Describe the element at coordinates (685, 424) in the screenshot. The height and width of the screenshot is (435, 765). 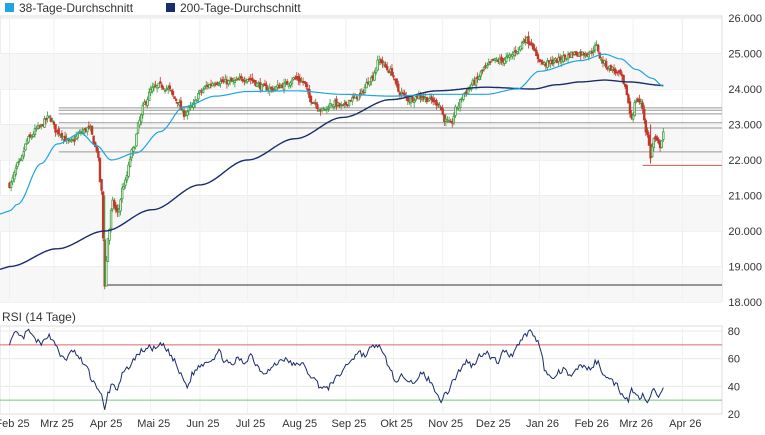
I see `x-tick-label: Apr 26` at that location.